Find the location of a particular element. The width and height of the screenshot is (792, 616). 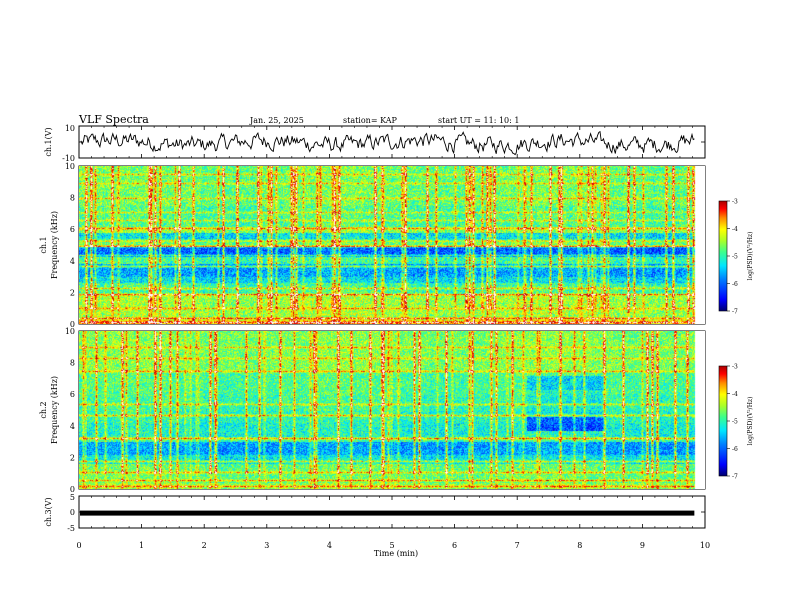

ch3-ytick-top: 5 is located at coordinates (72, 497).